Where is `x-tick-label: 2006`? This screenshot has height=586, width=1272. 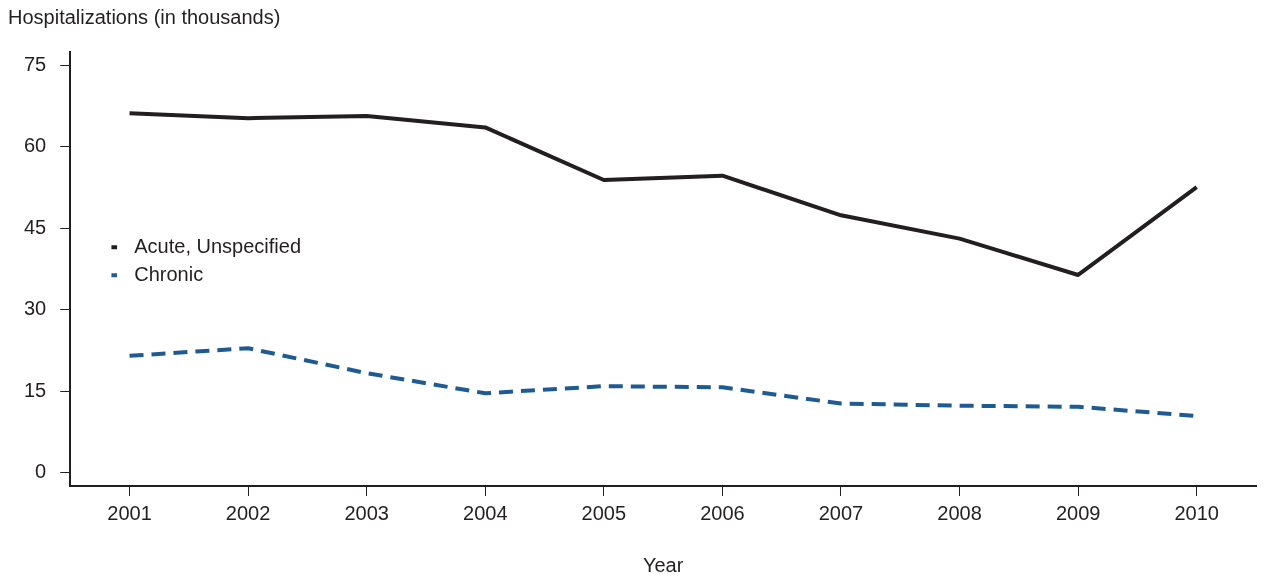
x-tick-label: 2006 is located at coordinates (722, 512).